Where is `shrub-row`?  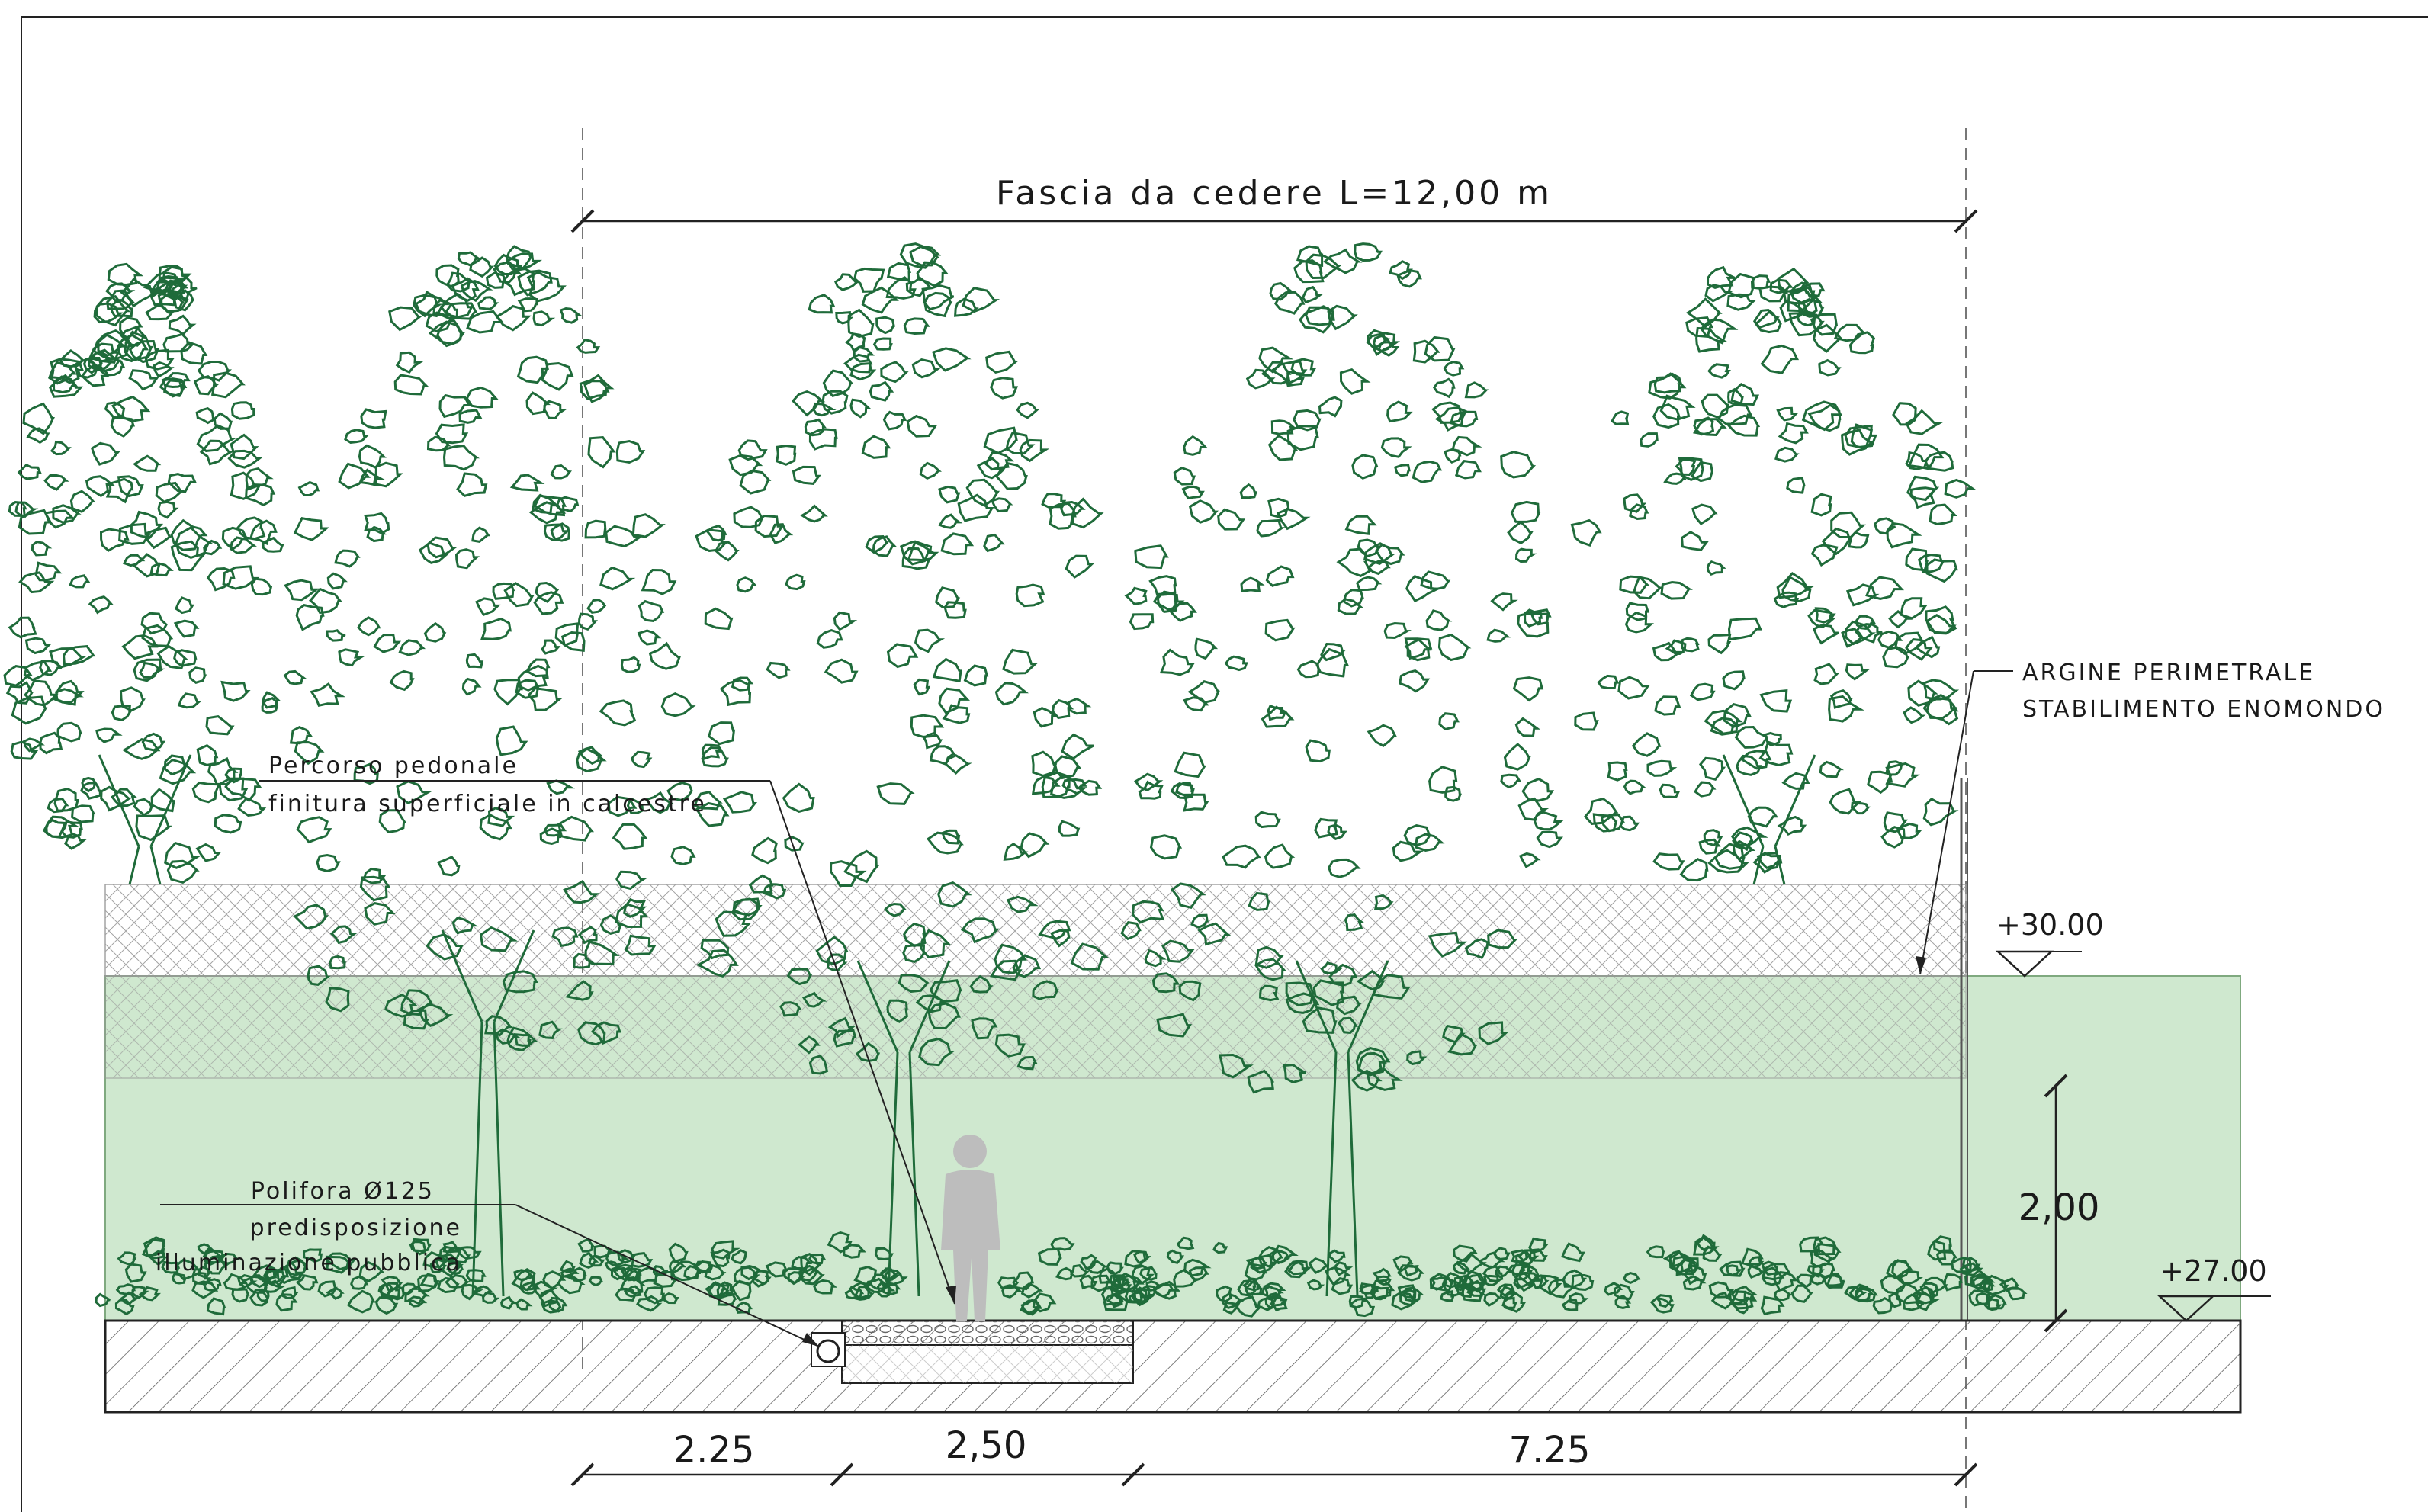
shrub-row is located at coordinates (1061, 1274).